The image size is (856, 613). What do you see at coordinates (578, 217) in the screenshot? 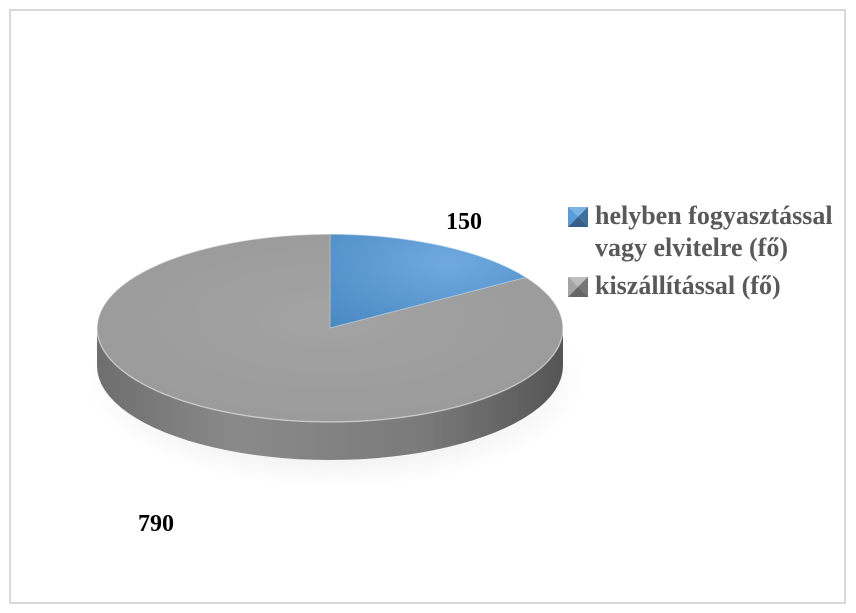
I see `legend-swatch-blue` at bounding box center [578, 217].